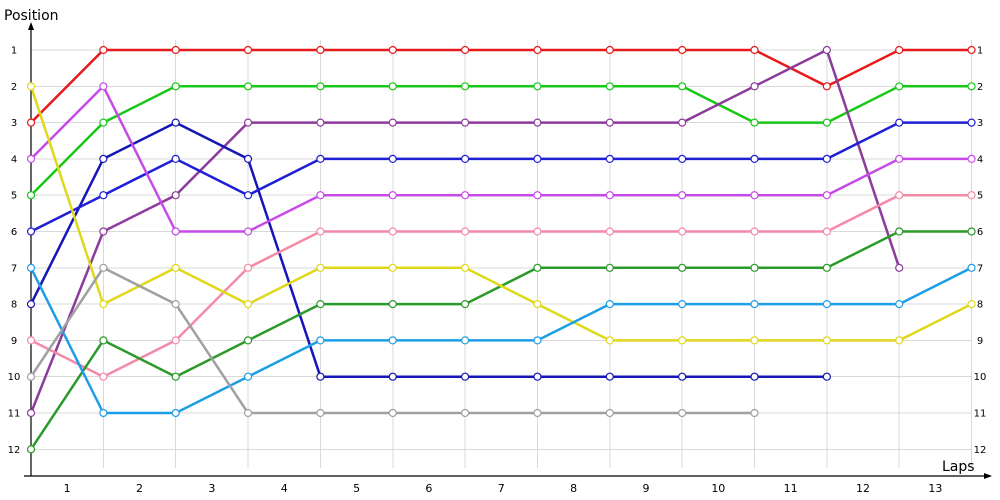 Image resolution: width=1000 pixels, height=500 pixels. What do you see at coordinates (573, 488) in the screenshot?
I see `x-tick-label: 8` at bounding box center [573, 488].